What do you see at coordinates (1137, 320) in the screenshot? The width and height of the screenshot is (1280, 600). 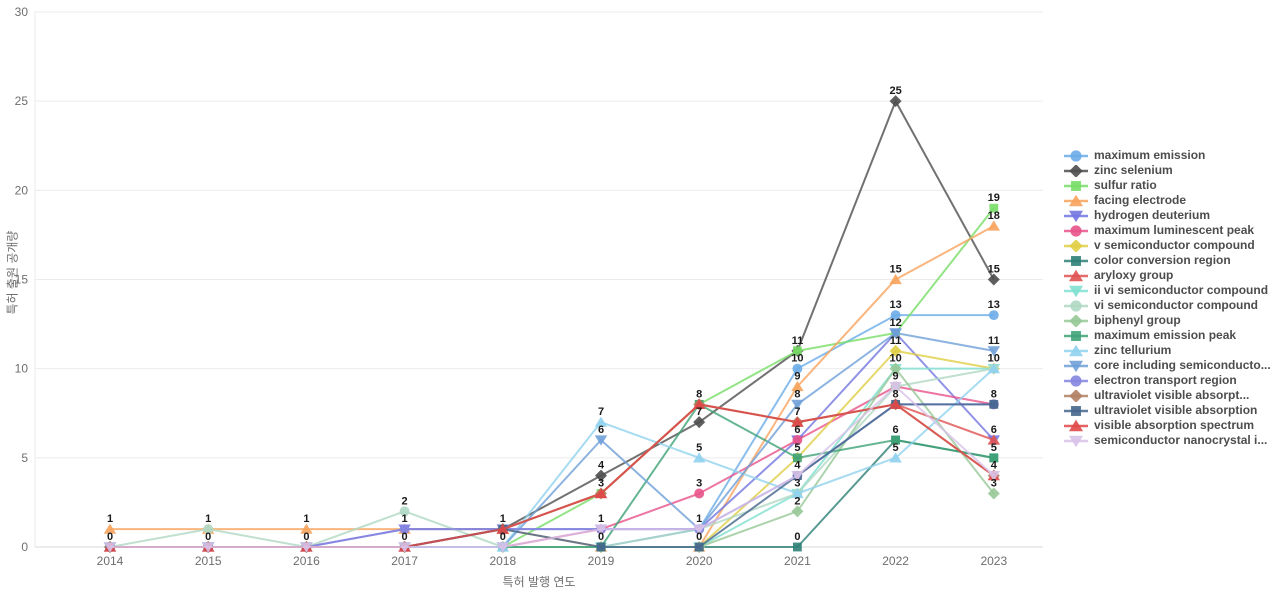 I see `legend-label: biphenyl group` at bounding box center [1137, 320].